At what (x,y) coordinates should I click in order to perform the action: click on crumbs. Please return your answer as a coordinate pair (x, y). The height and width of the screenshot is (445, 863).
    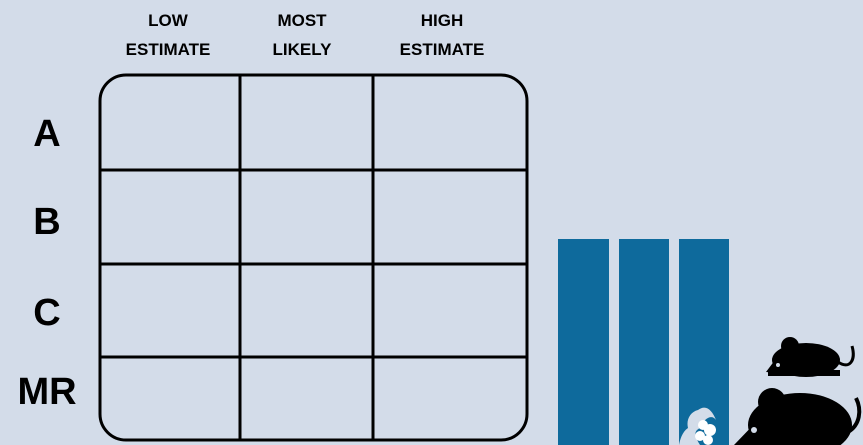
    Looking at the image, I should click on (705, 432).